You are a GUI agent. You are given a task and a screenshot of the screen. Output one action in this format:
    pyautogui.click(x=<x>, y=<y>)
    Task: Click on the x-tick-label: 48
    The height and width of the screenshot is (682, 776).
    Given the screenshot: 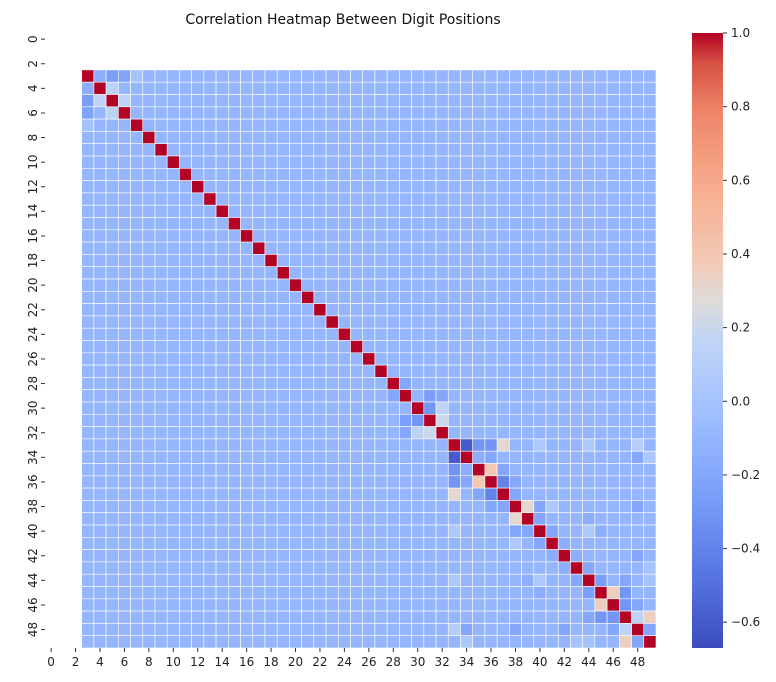 What is the action you would take?
    pyautogui.click(x=637, y=662)
    